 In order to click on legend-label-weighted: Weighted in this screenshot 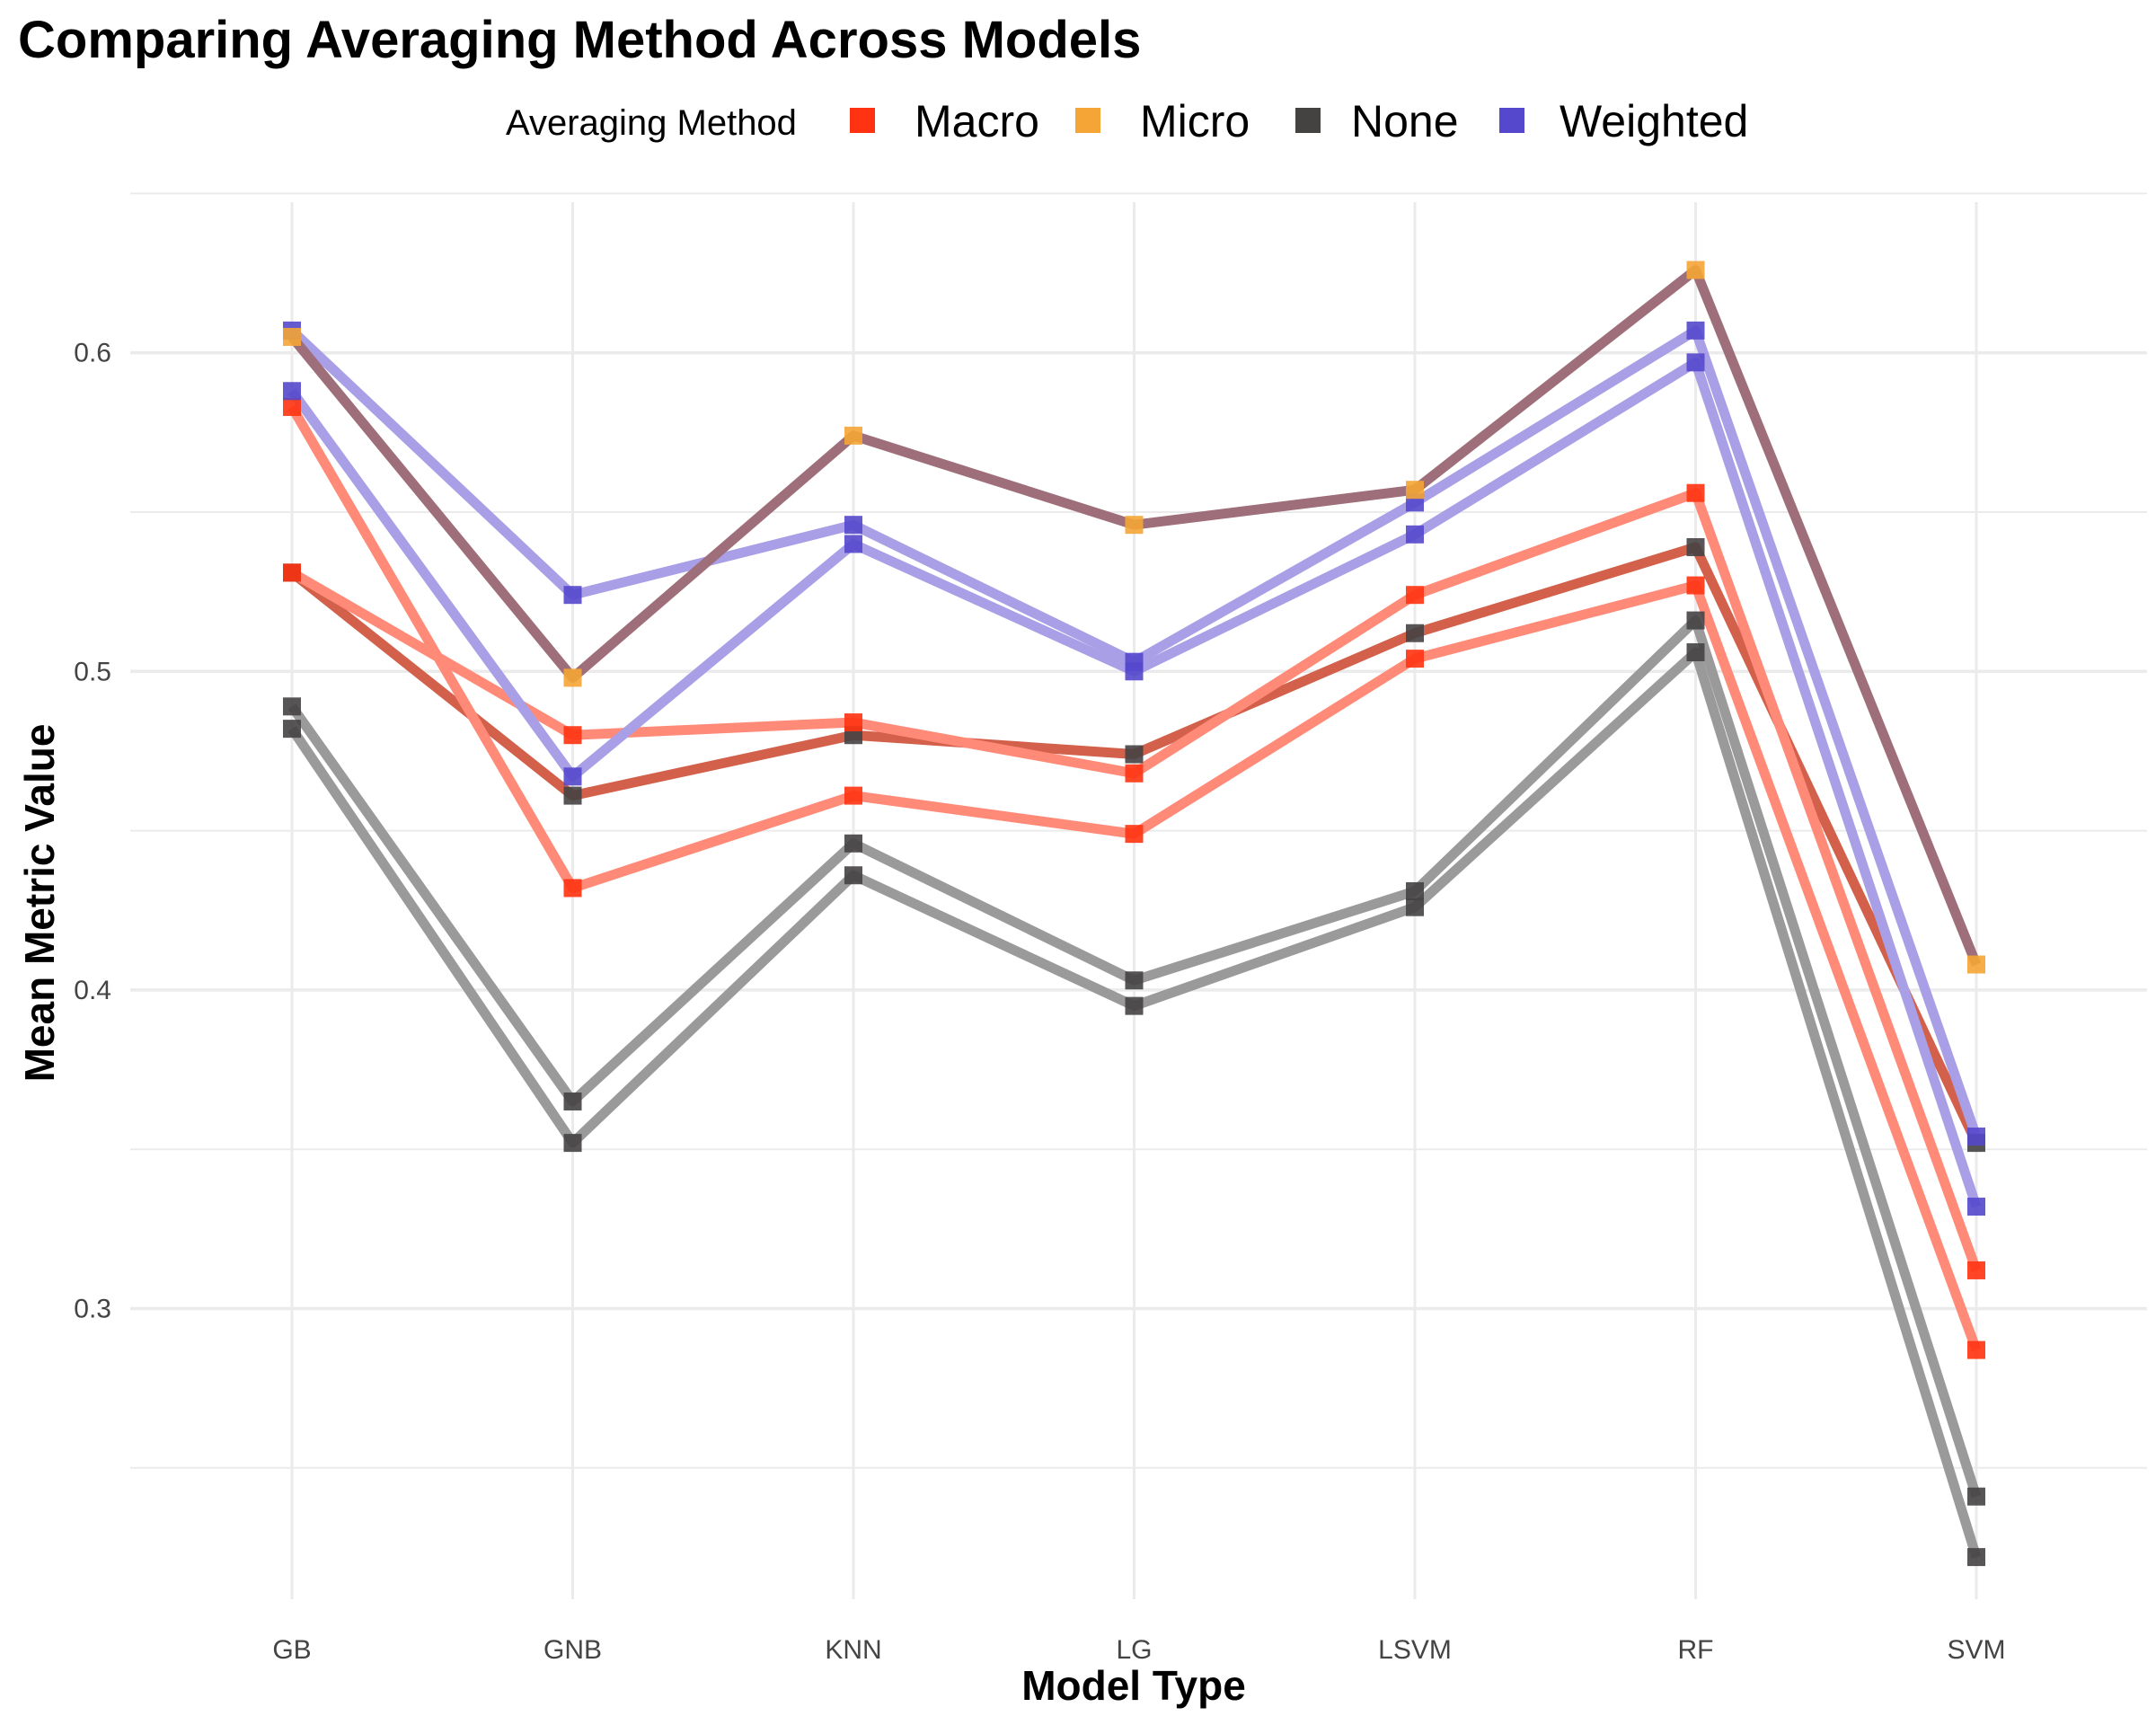, I will do `click(1654, 121)`.